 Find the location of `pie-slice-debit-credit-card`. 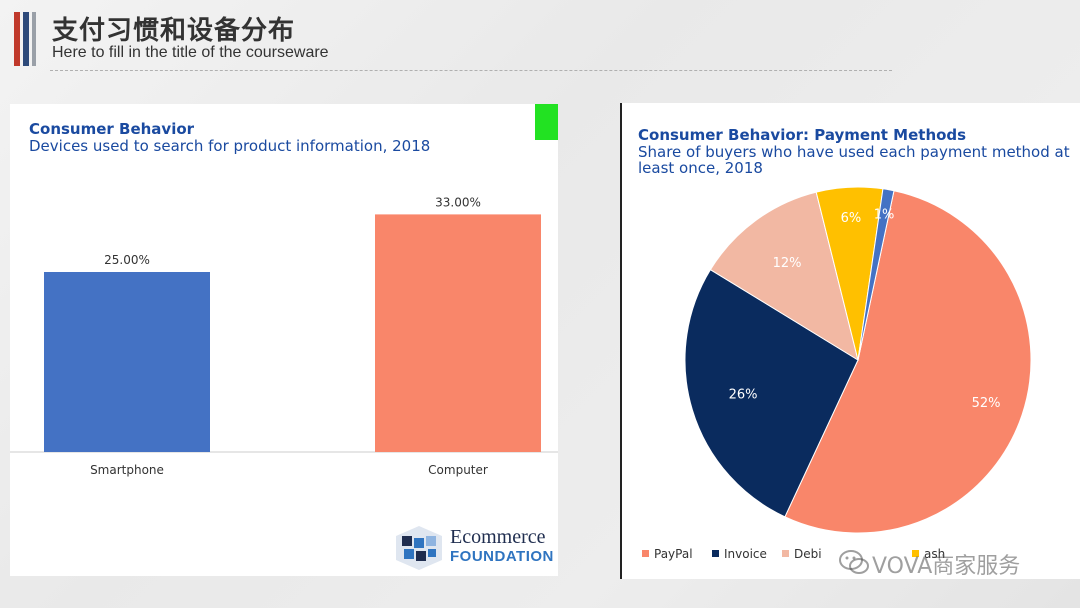

pie-slice-debit-credit-card is located at coordinates (784, 276).